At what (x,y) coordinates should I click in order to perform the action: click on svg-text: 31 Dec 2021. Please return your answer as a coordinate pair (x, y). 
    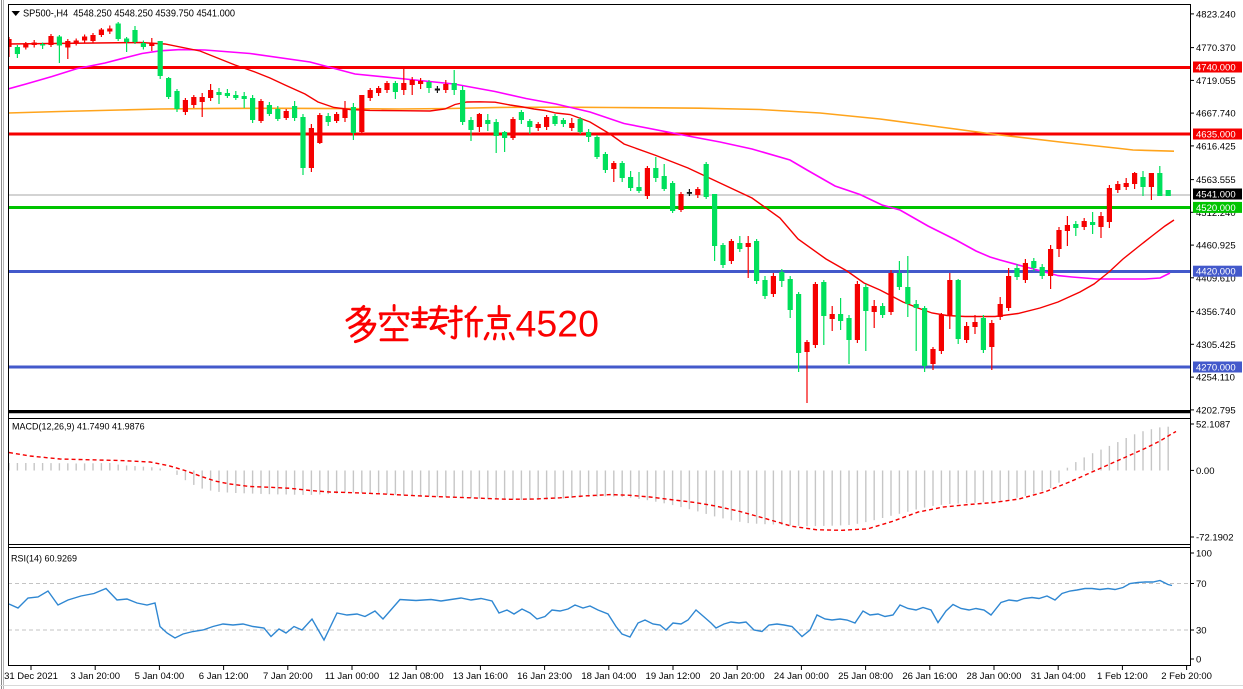
    Looking at the image, I should click on (31, 676).